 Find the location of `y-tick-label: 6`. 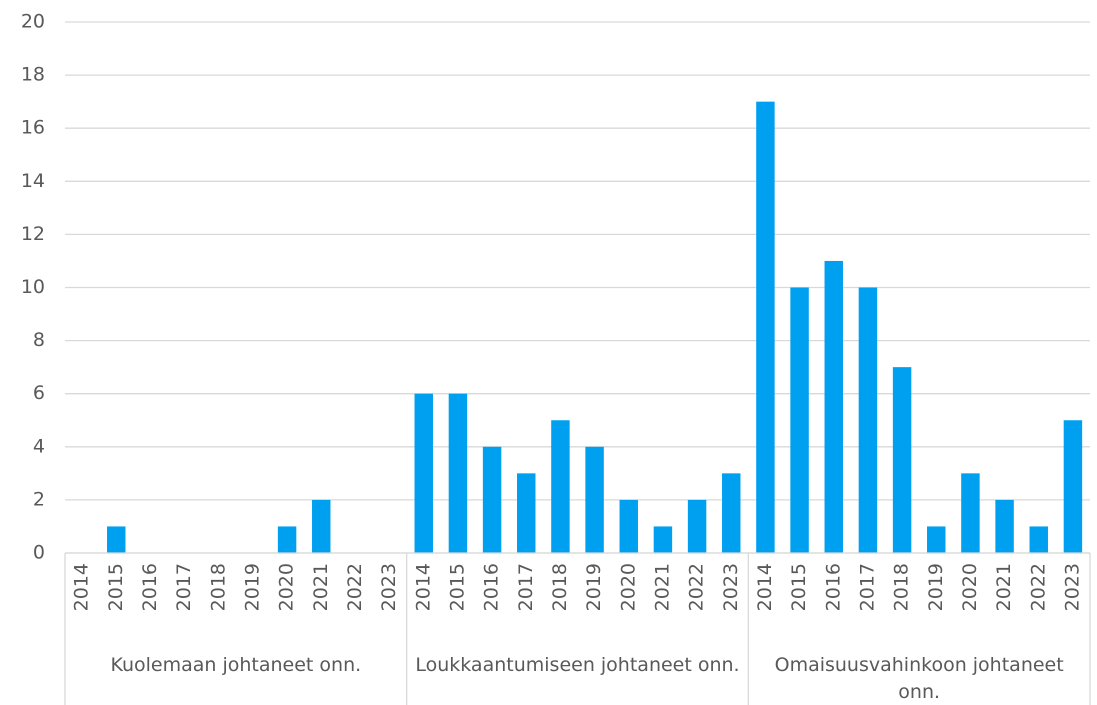

y-tick-label: 6 is located at coordinates (39, 393).